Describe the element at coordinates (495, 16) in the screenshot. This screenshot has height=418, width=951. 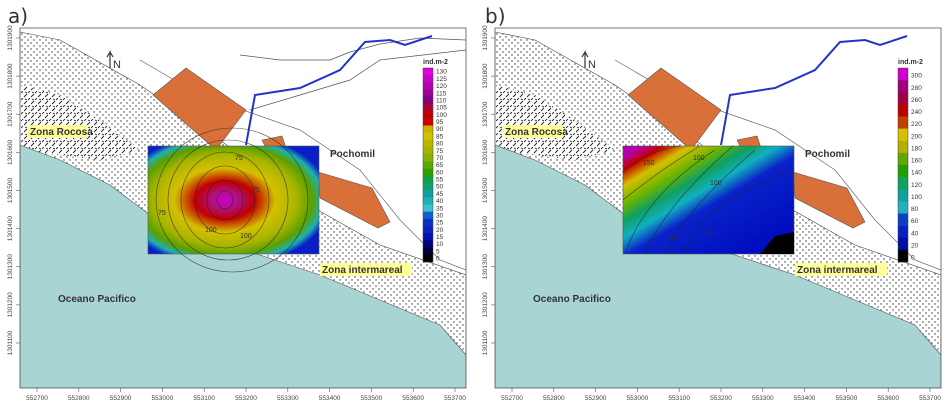
I see `panel-letter: b)` at that location.